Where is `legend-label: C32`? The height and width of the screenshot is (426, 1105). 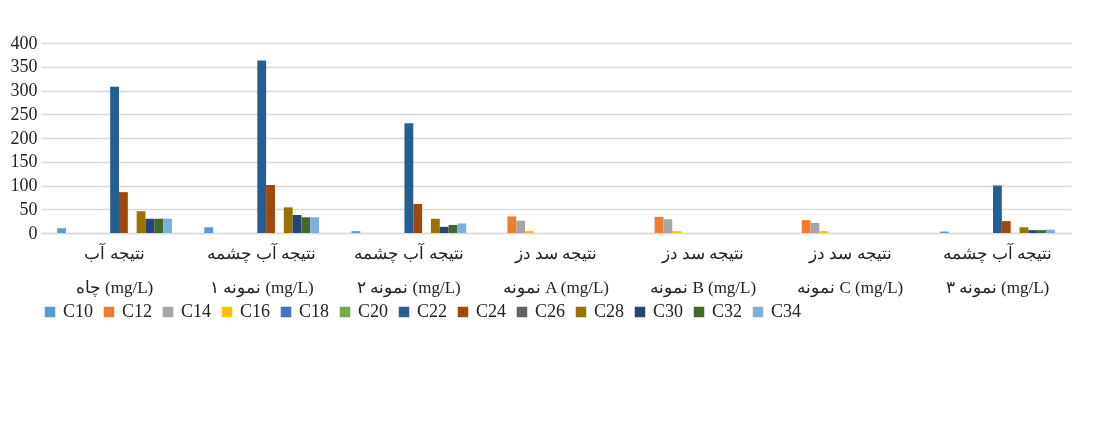
legend-label: C32 is located at coordinates (727, 311).